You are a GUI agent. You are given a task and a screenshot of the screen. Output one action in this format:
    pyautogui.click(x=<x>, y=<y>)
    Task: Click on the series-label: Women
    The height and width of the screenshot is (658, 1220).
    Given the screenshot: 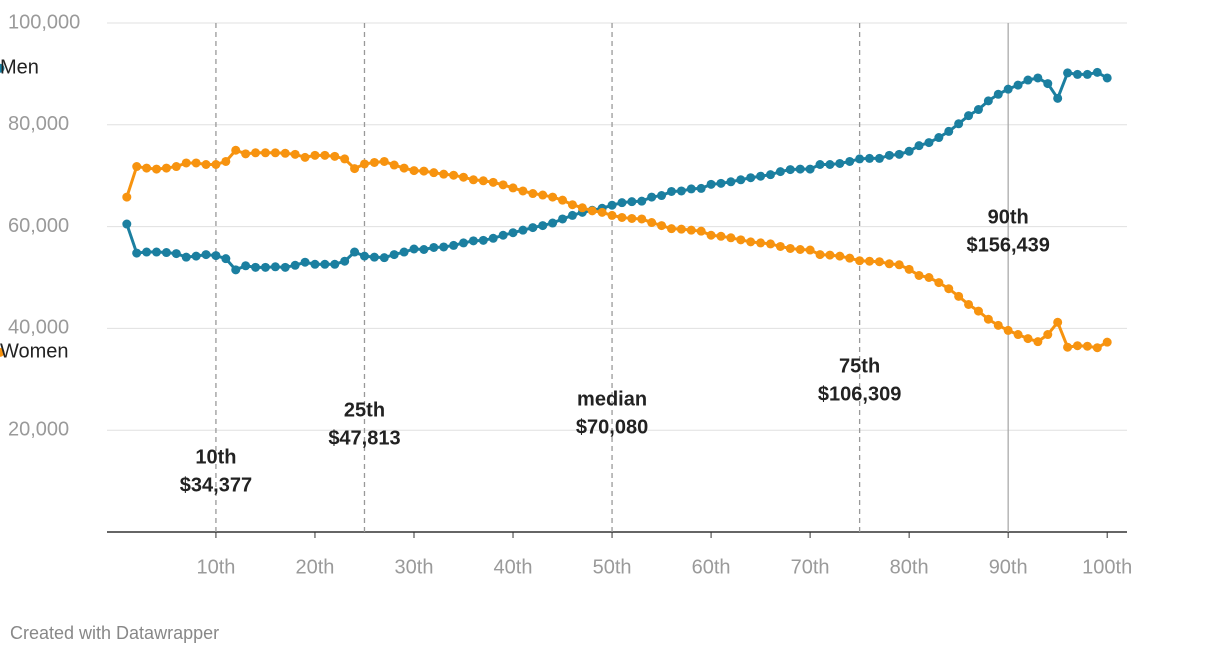 What is the action you would take?
    pyautogui.click(x=34, y=352)
    